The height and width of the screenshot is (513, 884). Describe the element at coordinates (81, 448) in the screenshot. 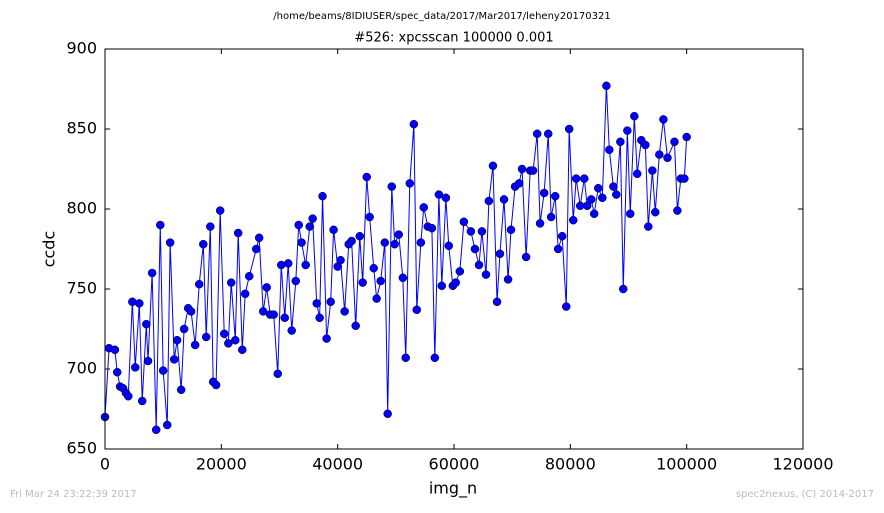

I see `y-tick-label: 650` at that location.